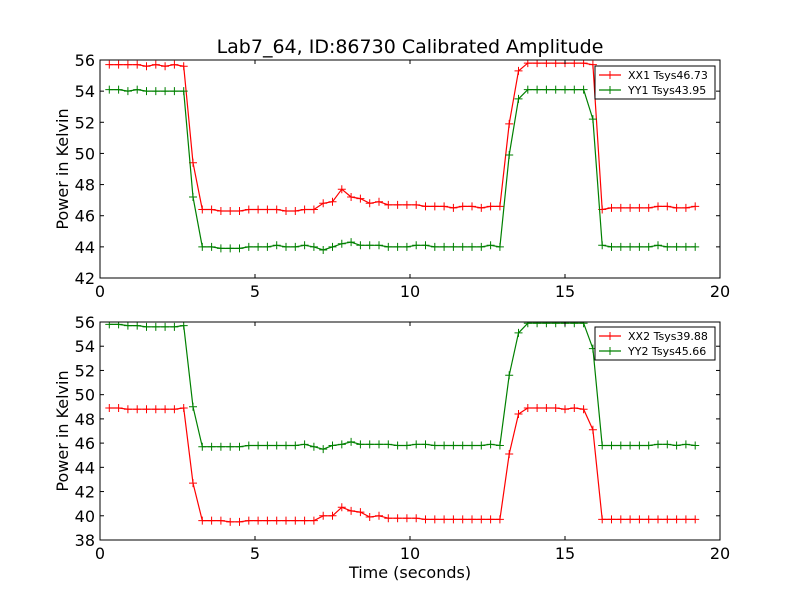 This screenshot has width=800, height=600. Describe the element at coordinates (85, 419) in the screenshot. I see `y-tick-label: 48` at that location.